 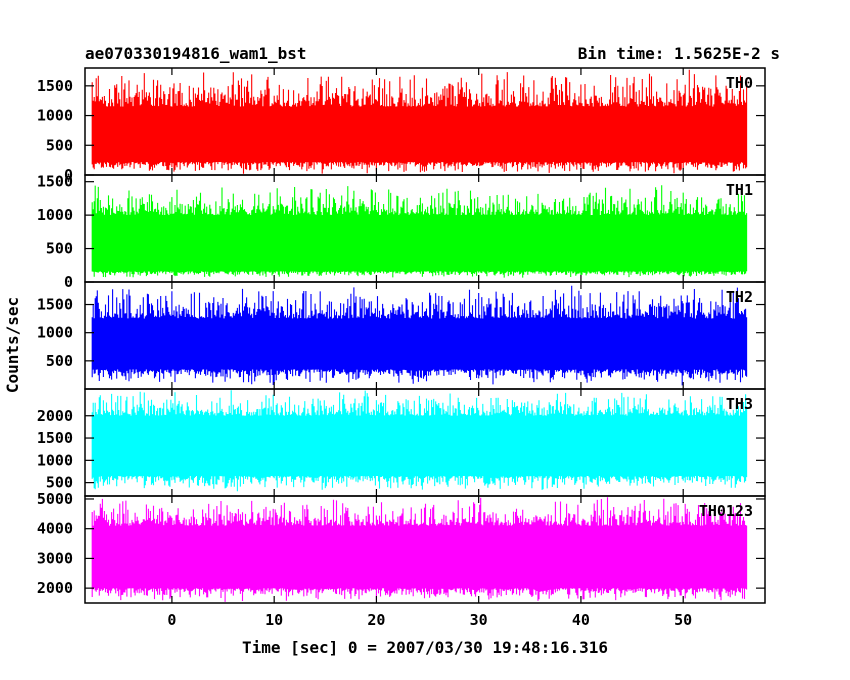 I want to click on x-axis-ticks: 0 10 20 30 40 50, so click(x=429, y=620).